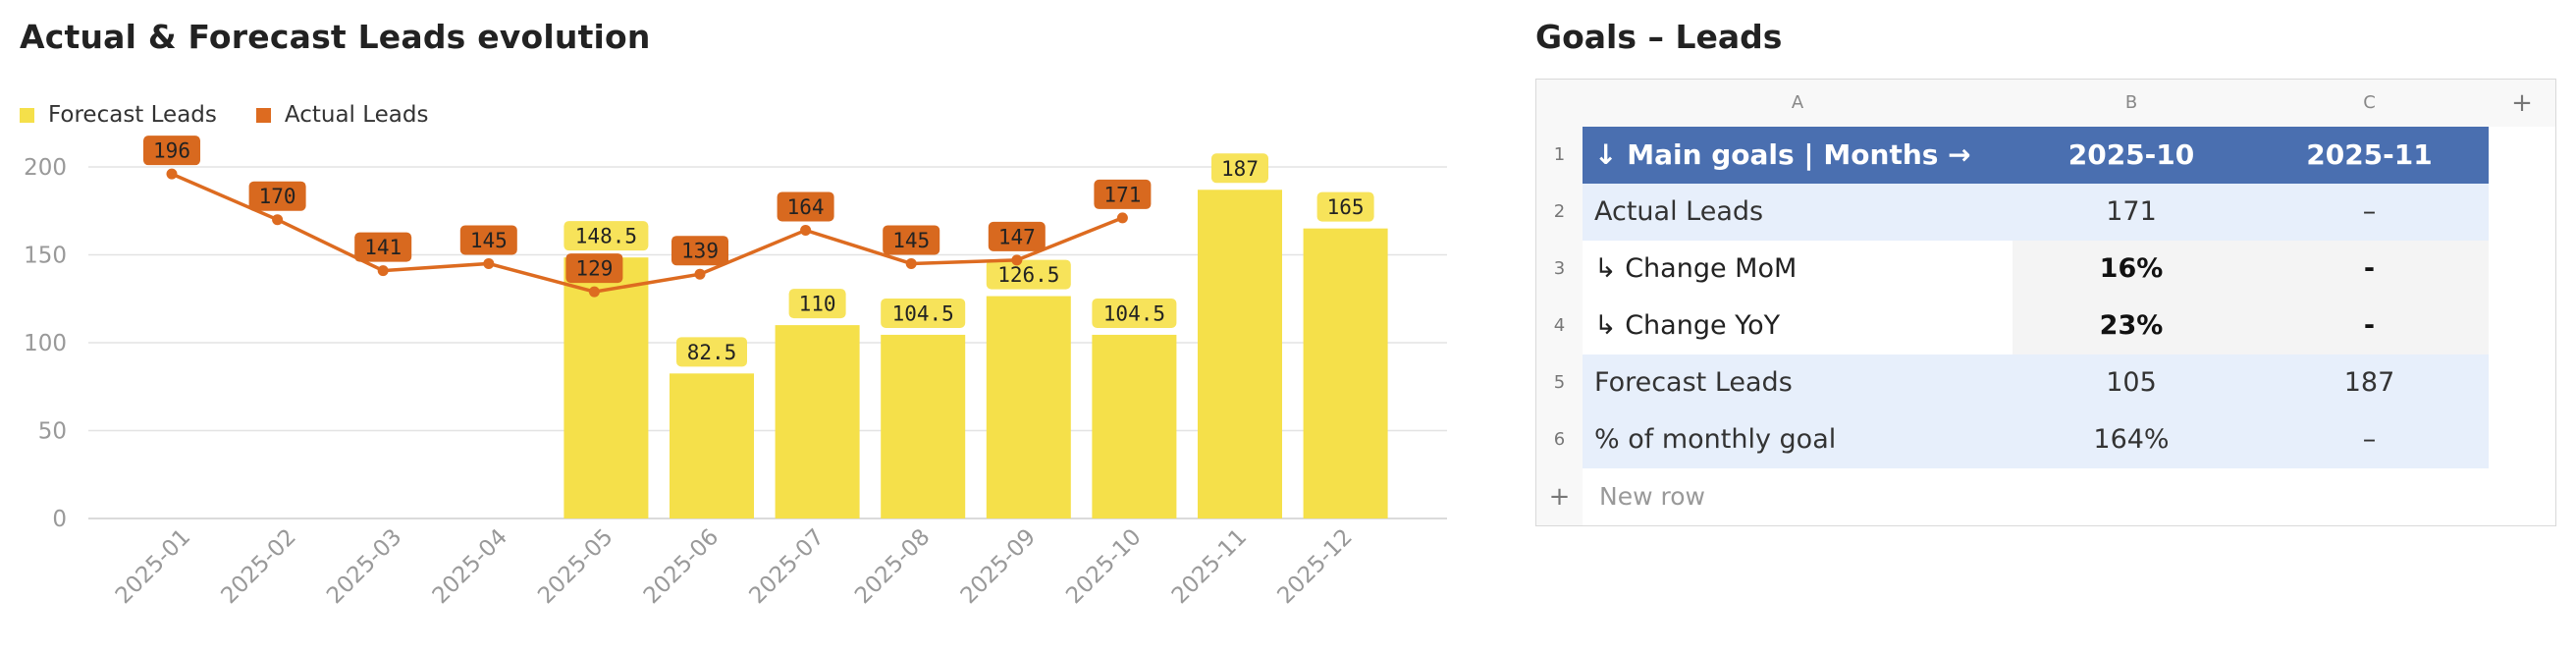  I want to click on cell-a3: ↳ Change MoM, so click(1797, 269).